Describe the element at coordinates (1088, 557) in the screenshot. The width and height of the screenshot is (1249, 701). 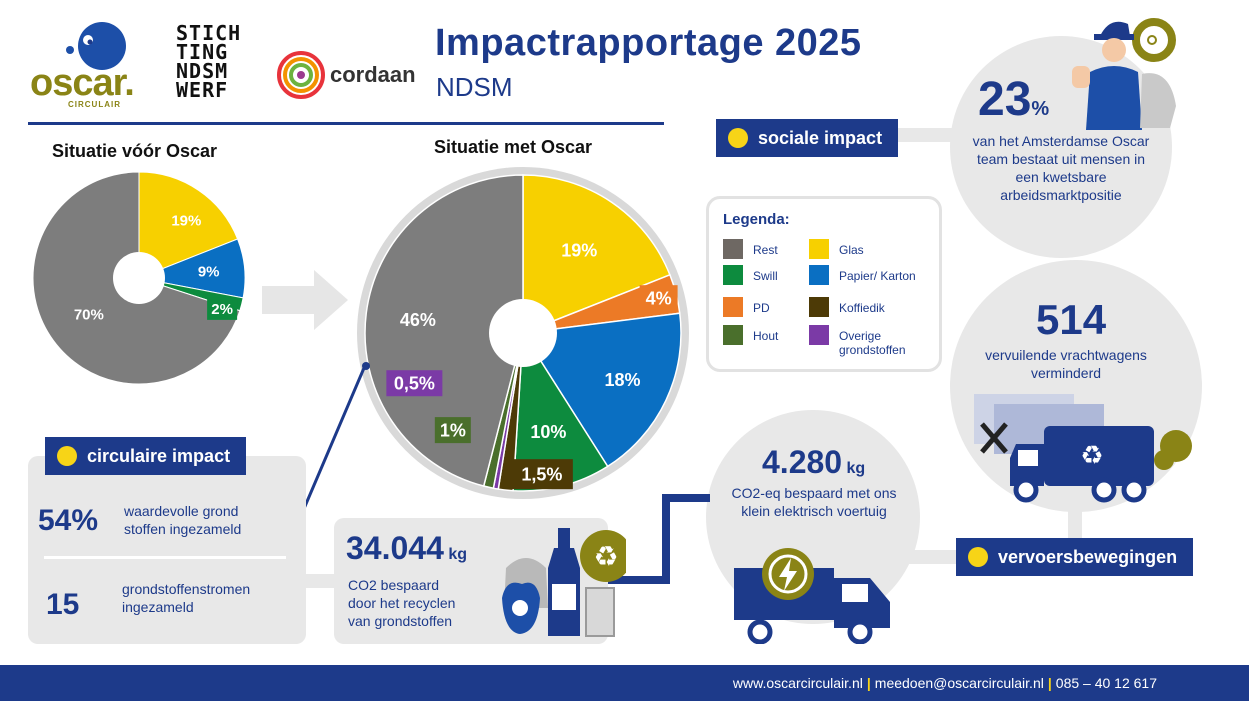
I see `tag-label: vervoersbewegingen` at that location.